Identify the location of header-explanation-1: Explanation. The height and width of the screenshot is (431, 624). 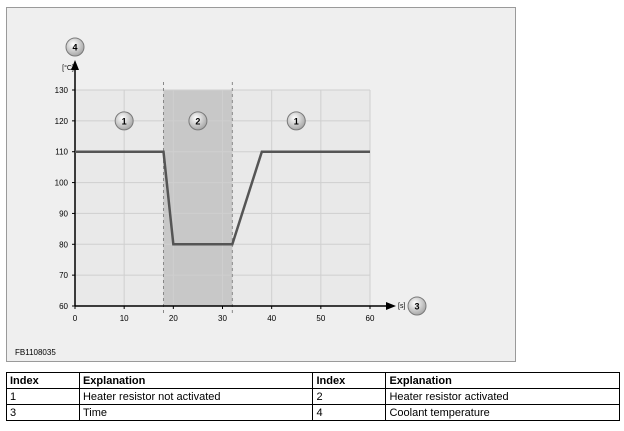
(196, 380).